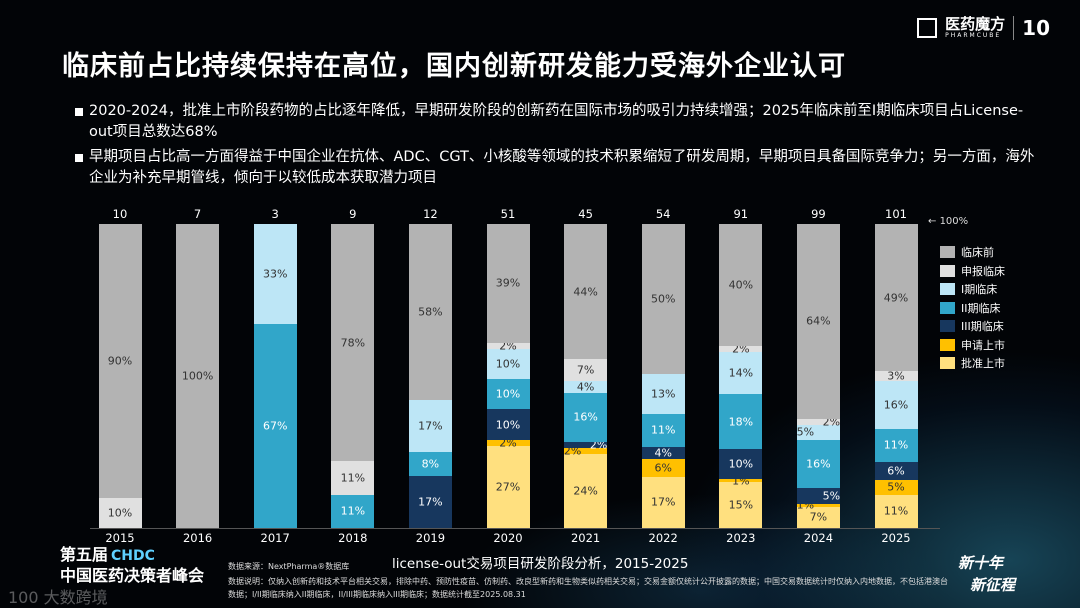 The image size is (1080, 608). What do you see at coordinates (818, 321) in the screenshot?
I see `bar-segment: 64%` at bounding box center [818, 321].